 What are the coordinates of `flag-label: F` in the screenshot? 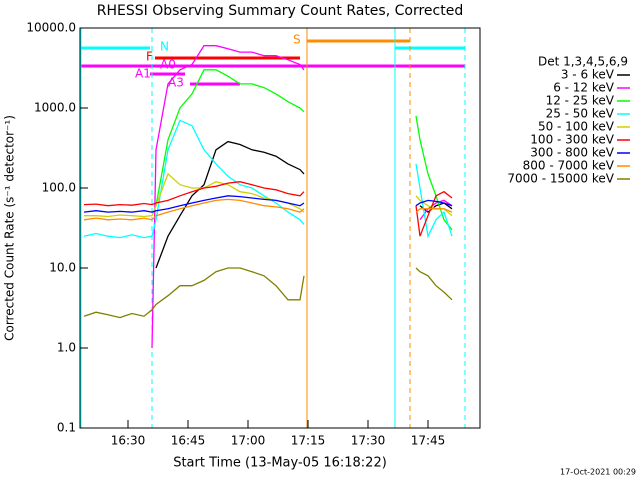 It's located at (149, 57).